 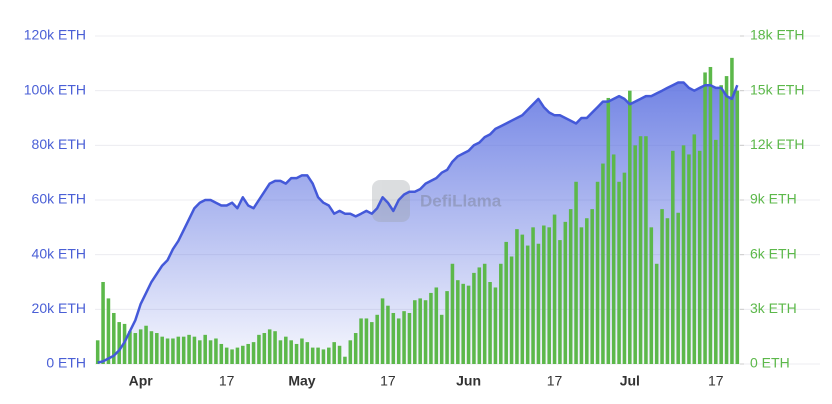 I want to click on y2-tick-label: 9k ETH, so click(x=773, y=199).